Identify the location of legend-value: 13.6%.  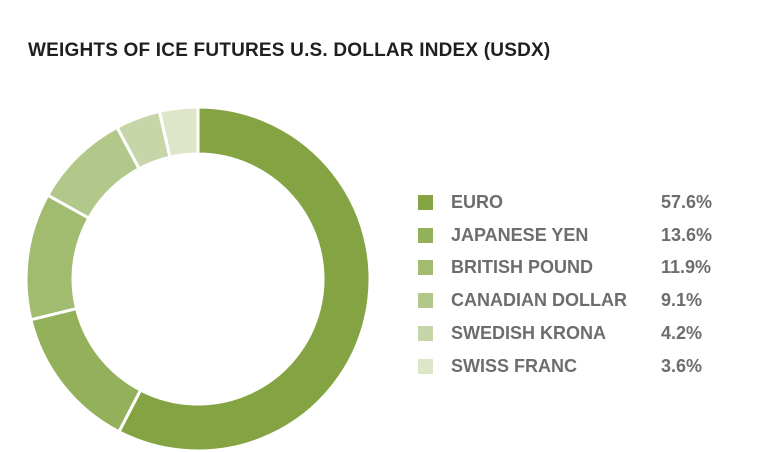
(687, 234).